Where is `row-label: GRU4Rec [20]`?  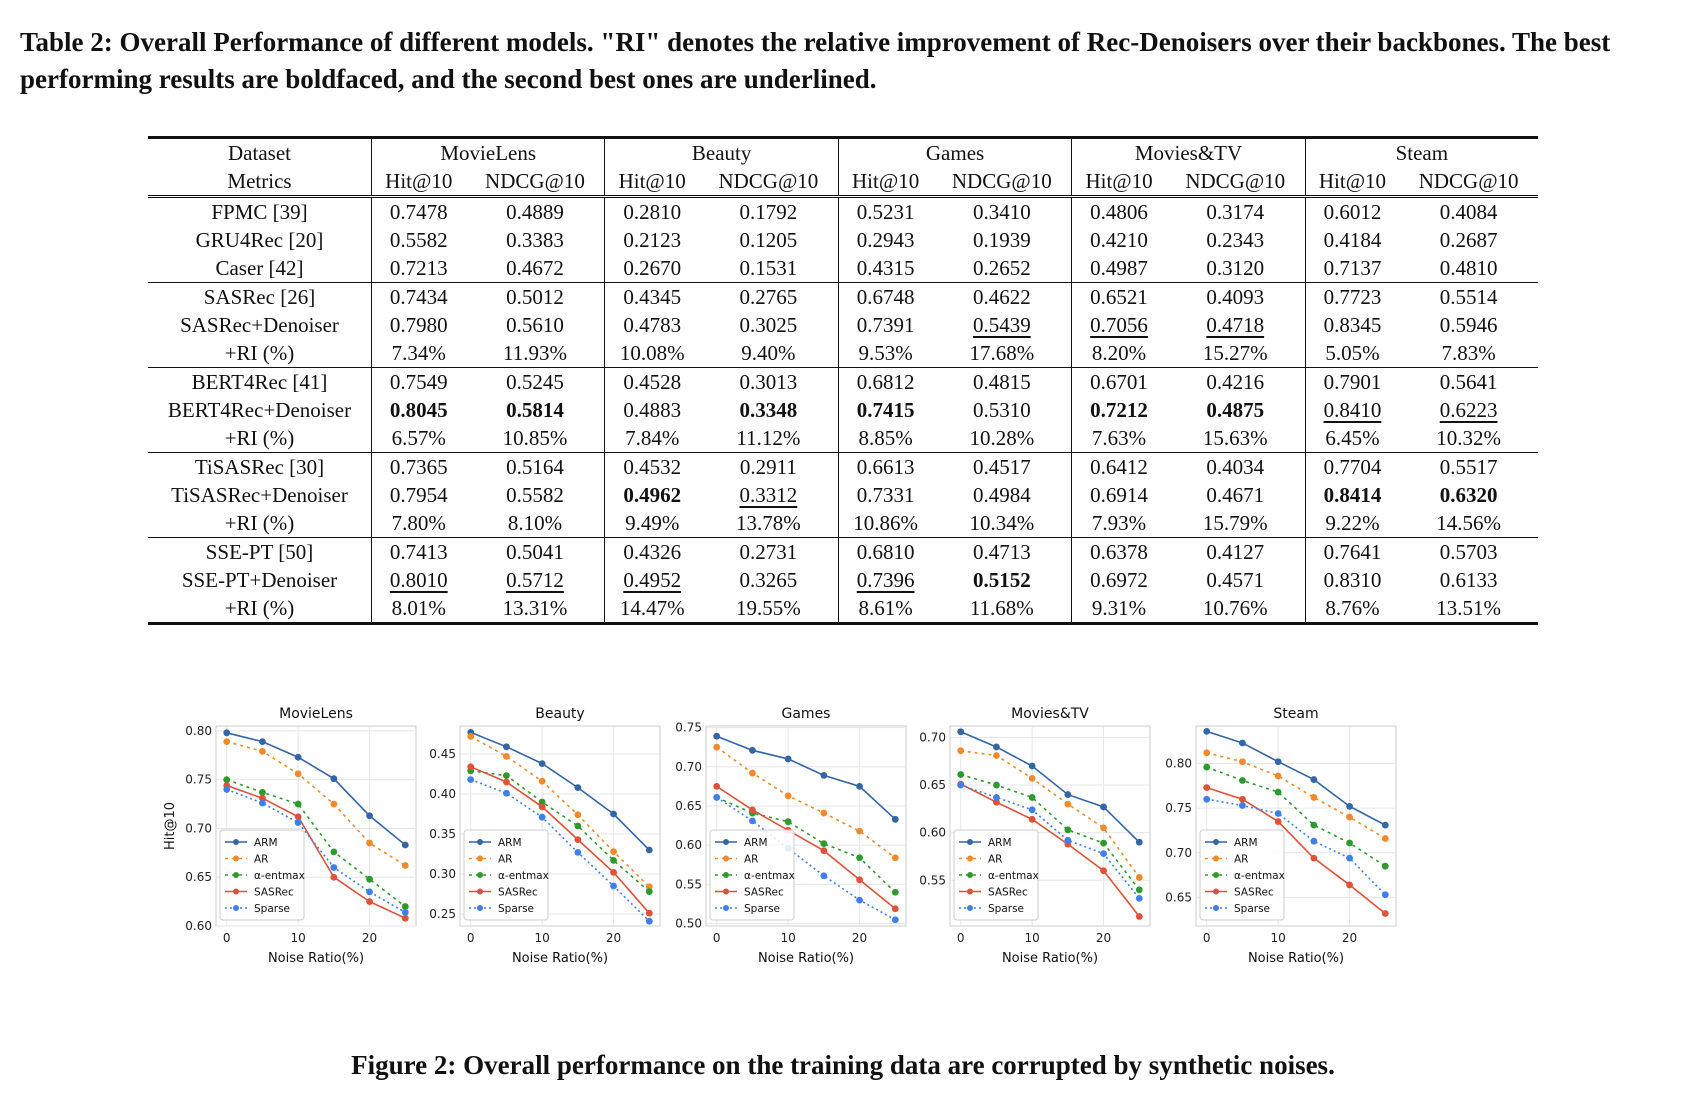
row-label: GRU4Rec [20] is located at coordinates (259, 239).